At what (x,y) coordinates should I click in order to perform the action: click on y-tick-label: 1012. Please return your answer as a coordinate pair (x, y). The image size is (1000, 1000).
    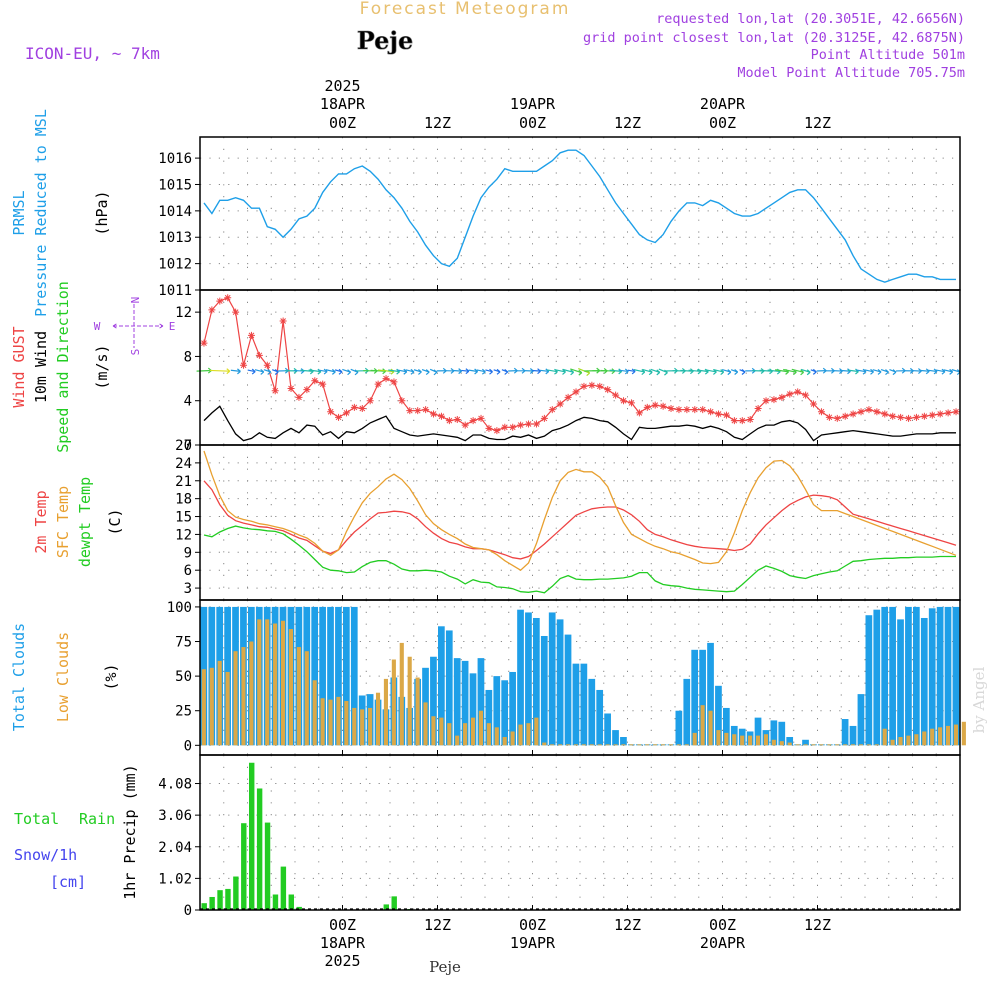
    Looking at the image, I should click on (175, 265).